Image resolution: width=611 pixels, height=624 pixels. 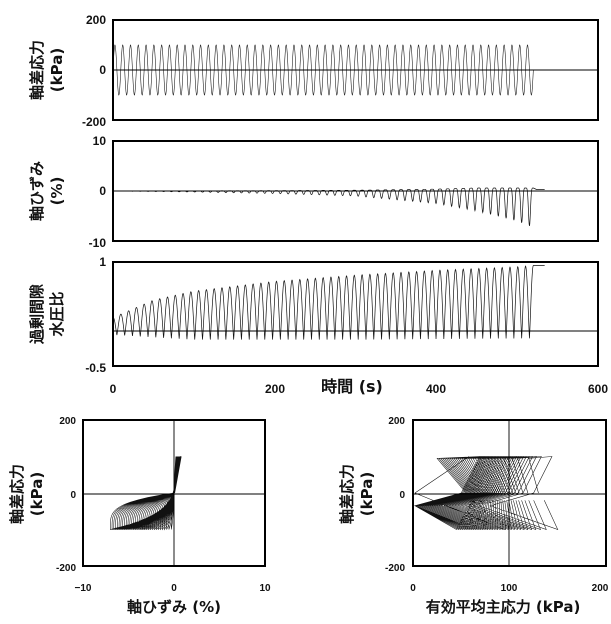 I want to click on panel1-ytick-zero: 0, so click(x=102, y=70).